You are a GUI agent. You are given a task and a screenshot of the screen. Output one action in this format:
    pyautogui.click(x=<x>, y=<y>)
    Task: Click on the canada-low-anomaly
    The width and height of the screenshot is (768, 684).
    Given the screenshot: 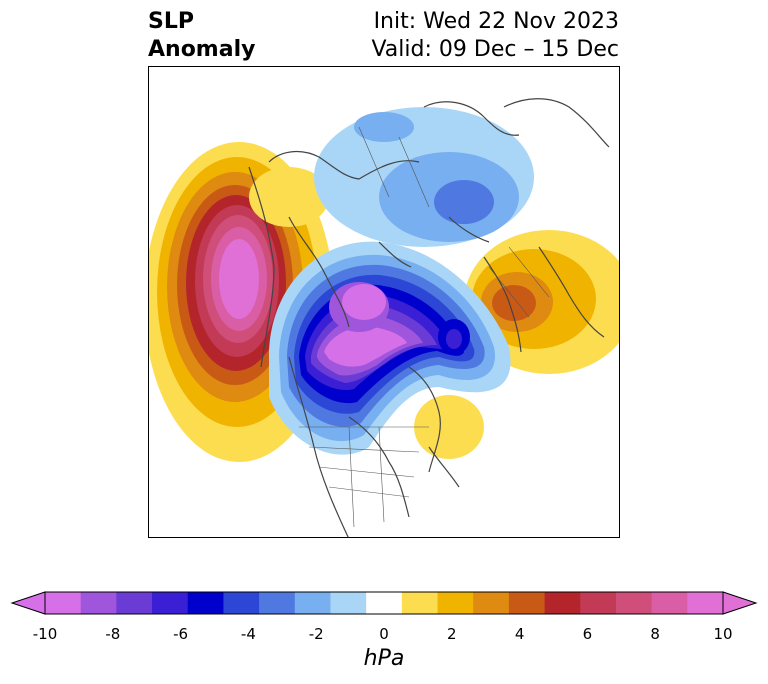 What is the action you would take?
    pyautogui.click(x=390, y=348)
    